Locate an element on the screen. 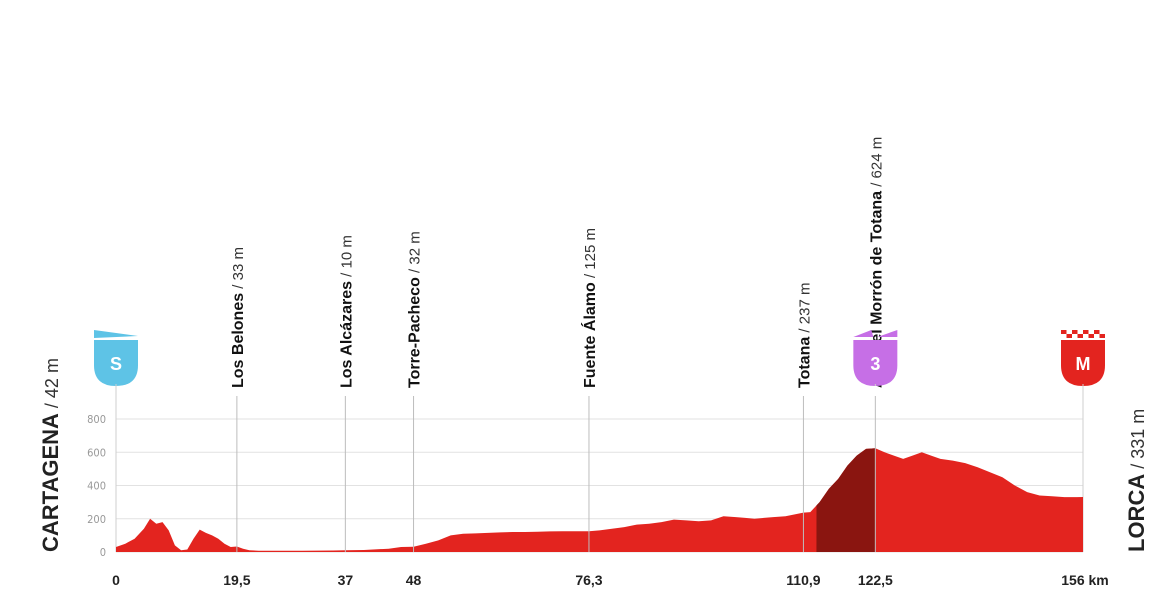 The height and width of the screenshot is (601, 1172). waypoint-label: Torre-Pacheco / 32 m is located at coordinates (415, 309).